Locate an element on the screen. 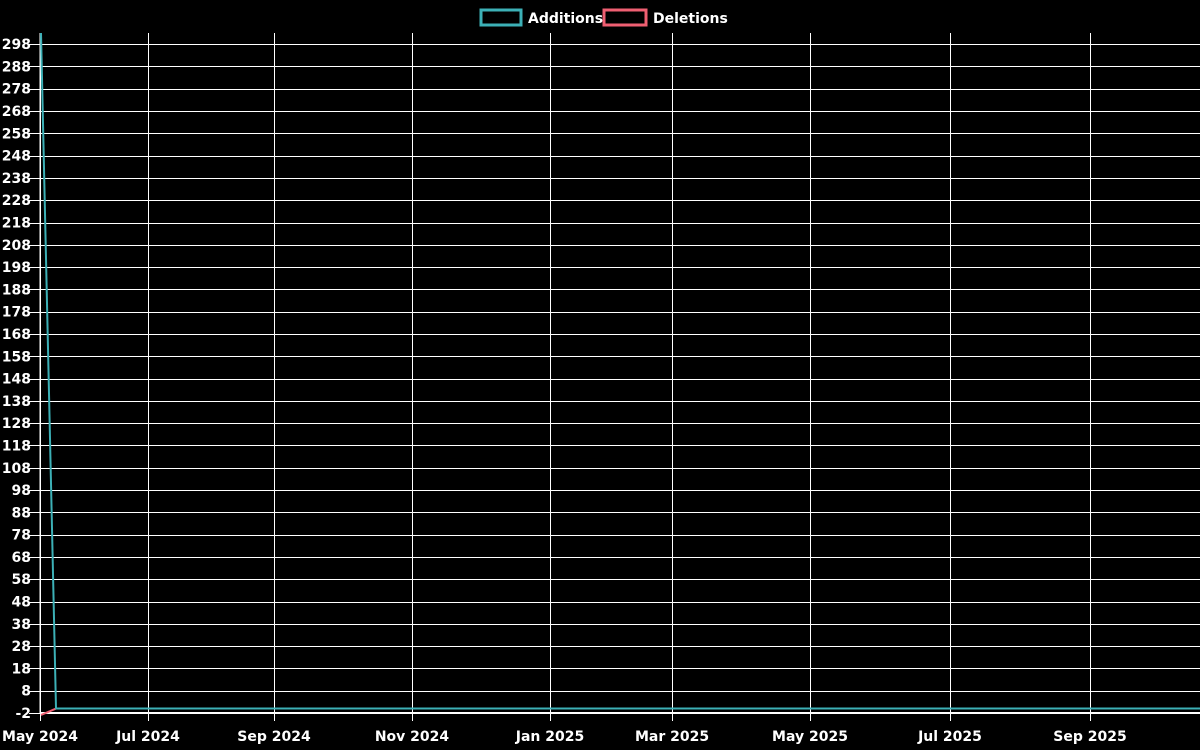 This screenshot has height=750, width=1200. x-tick-label: Mar 2025 is located at coordinates (672, 737).